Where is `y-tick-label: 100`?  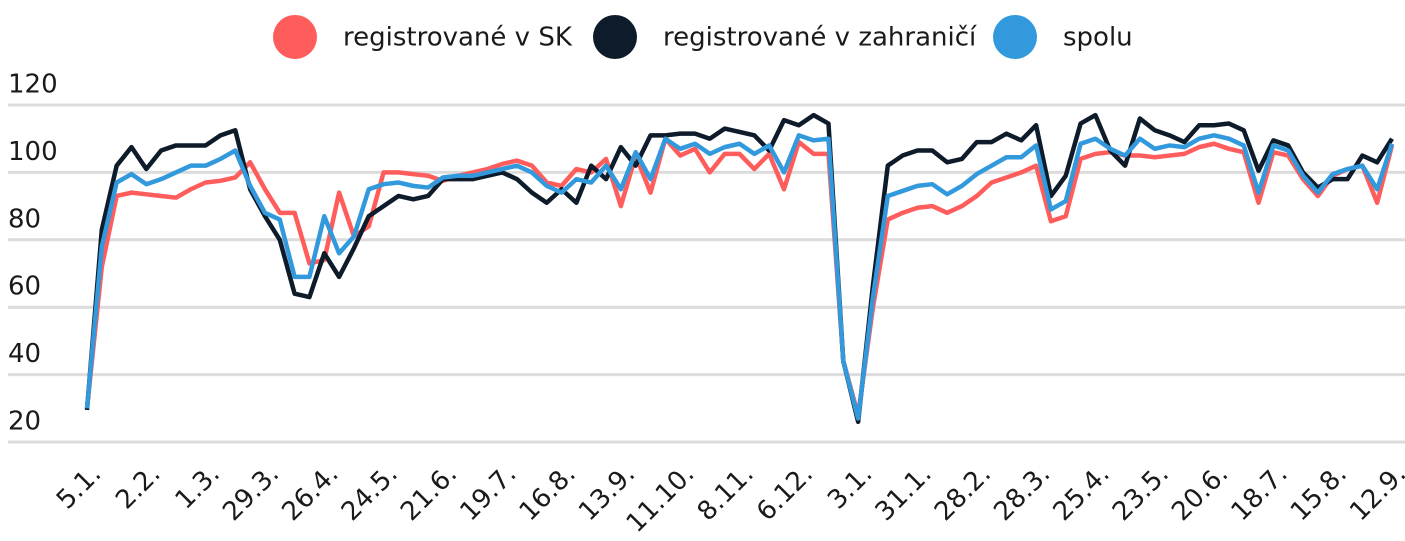 y-tick-label: 100 is located at coordinates (33, 152).